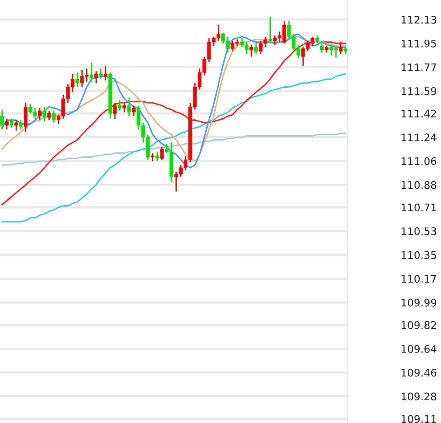 This screenshot has height=423, width=441. What do you see at coordinates (419, 114) in the screenshot?
I see `y-tick-label: 111.42` at bounding box center [419, 114].